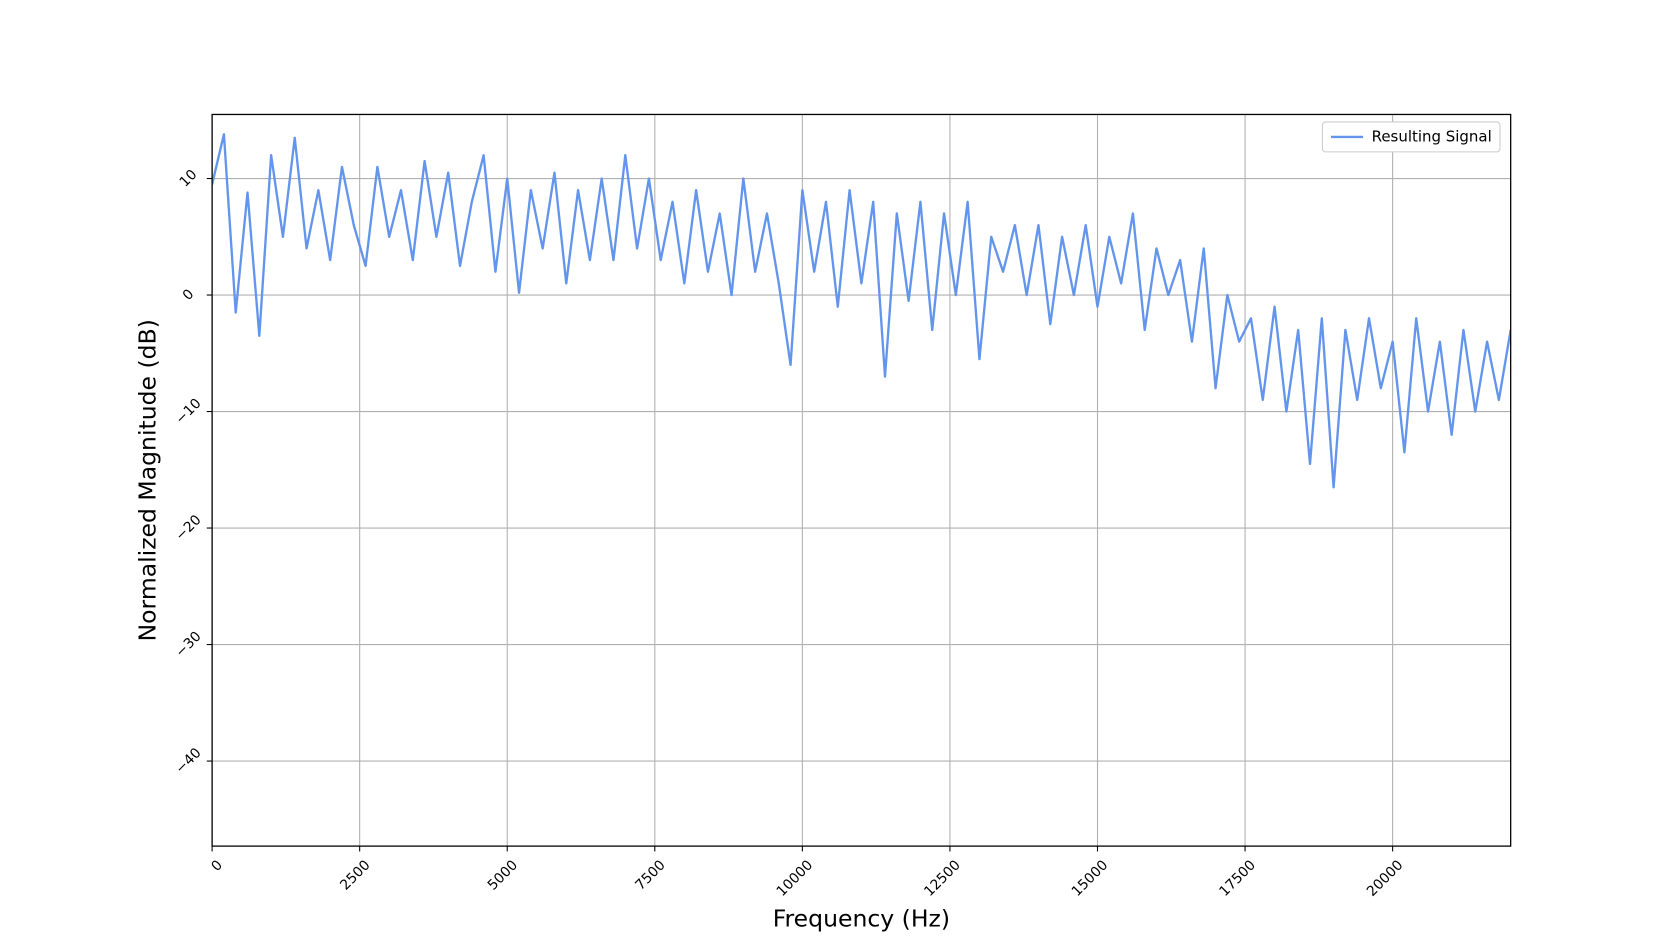 The height and width of the screenshot is (952, 1680). What do you see at coordinates (189, 412) in the screenshot?
I see `y-tick-label: −10` at bounding box center [189, 412].